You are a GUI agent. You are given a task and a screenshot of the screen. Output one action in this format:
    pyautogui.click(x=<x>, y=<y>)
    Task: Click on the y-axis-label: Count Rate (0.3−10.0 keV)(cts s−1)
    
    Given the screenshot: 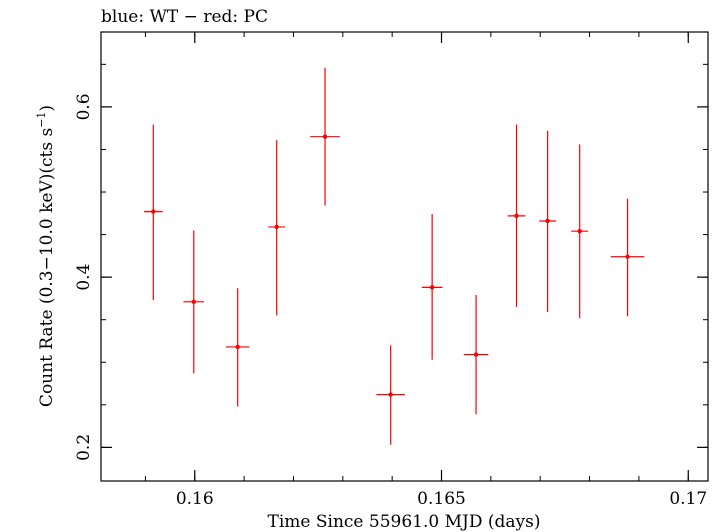 What is the action you would take?
    pyautogui.click(x=46, y=256)
    